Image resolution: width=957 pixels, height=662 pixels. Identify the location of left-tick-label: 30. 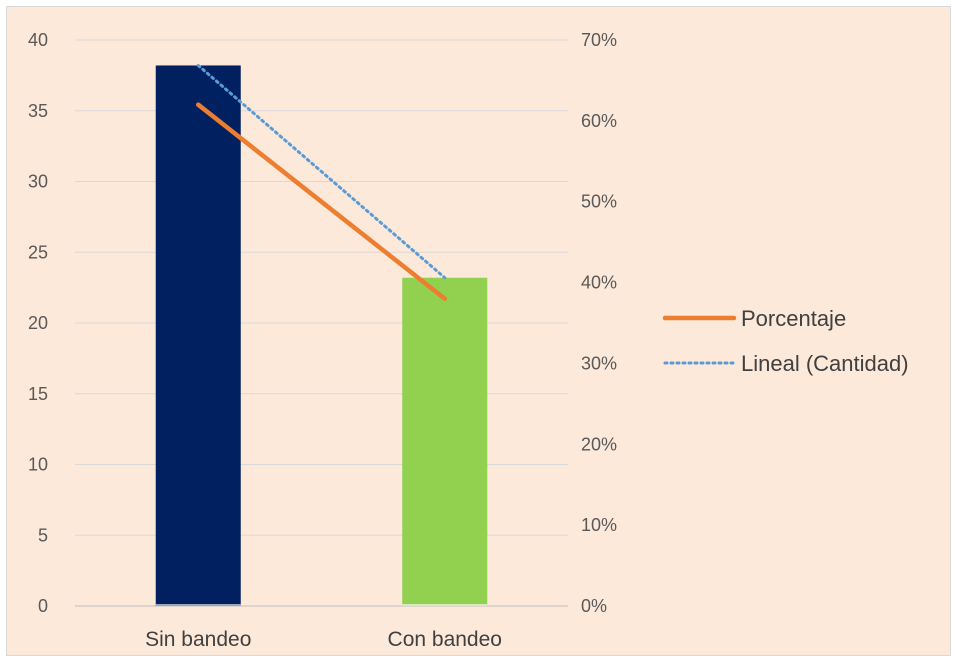
(38, 182).